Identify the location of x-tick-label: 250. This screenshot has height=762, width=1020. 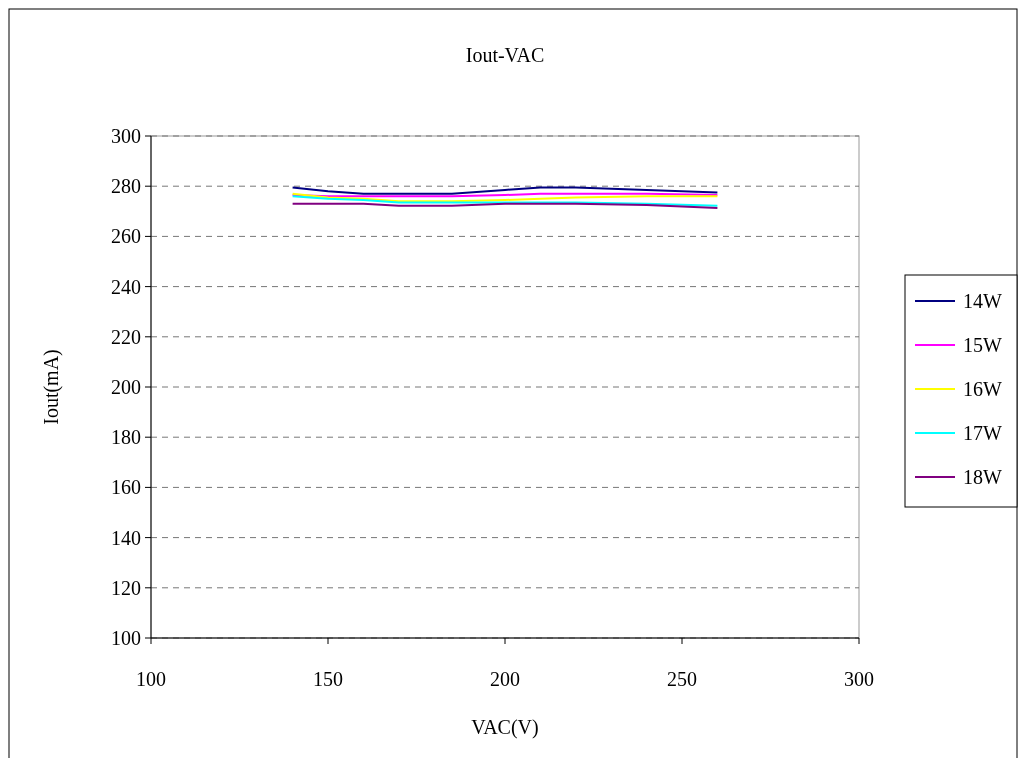
(682, 679).